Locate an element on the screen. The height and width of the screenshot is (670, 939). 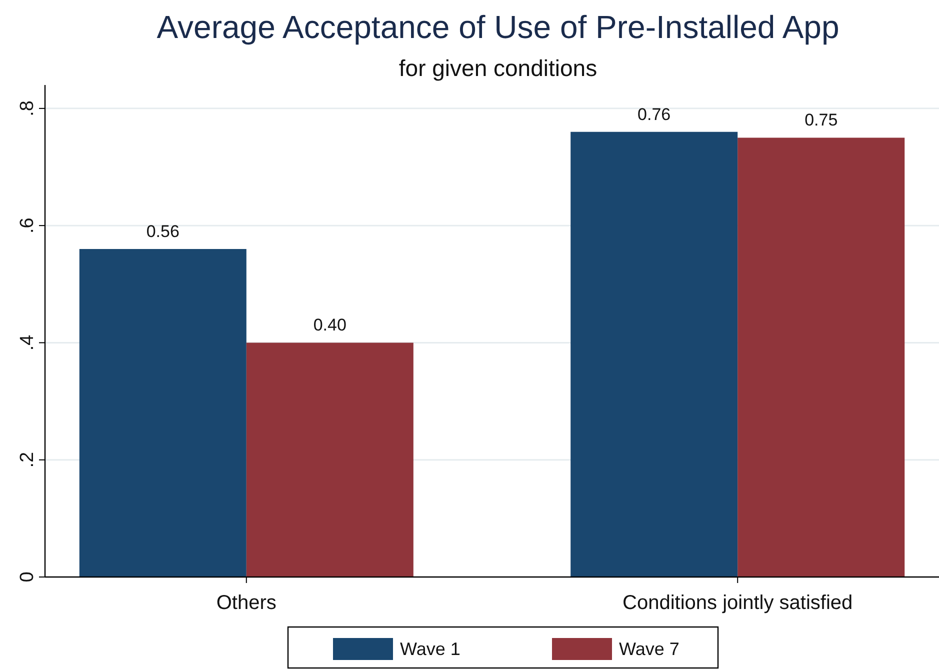
data-label: 0.75 is located at coordinates (821, 120).